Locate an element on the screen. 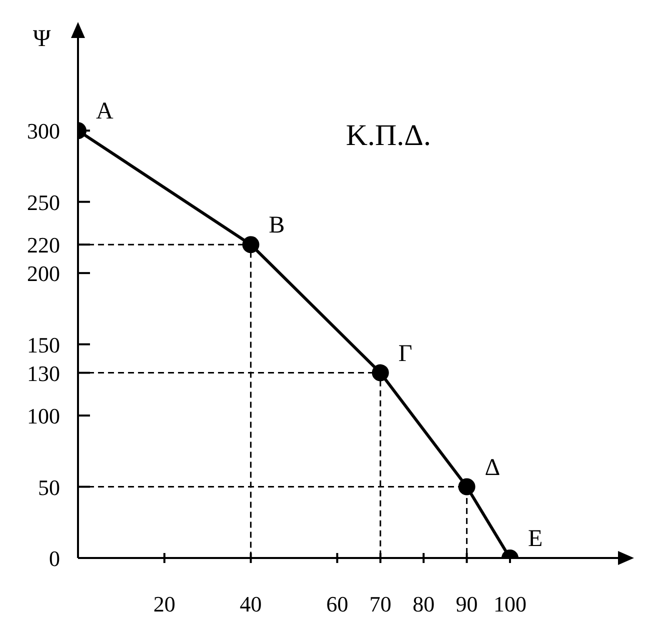 This screenshot has width=650, height=634. y-tick-label: 0 is located at coordinates (54, 558).